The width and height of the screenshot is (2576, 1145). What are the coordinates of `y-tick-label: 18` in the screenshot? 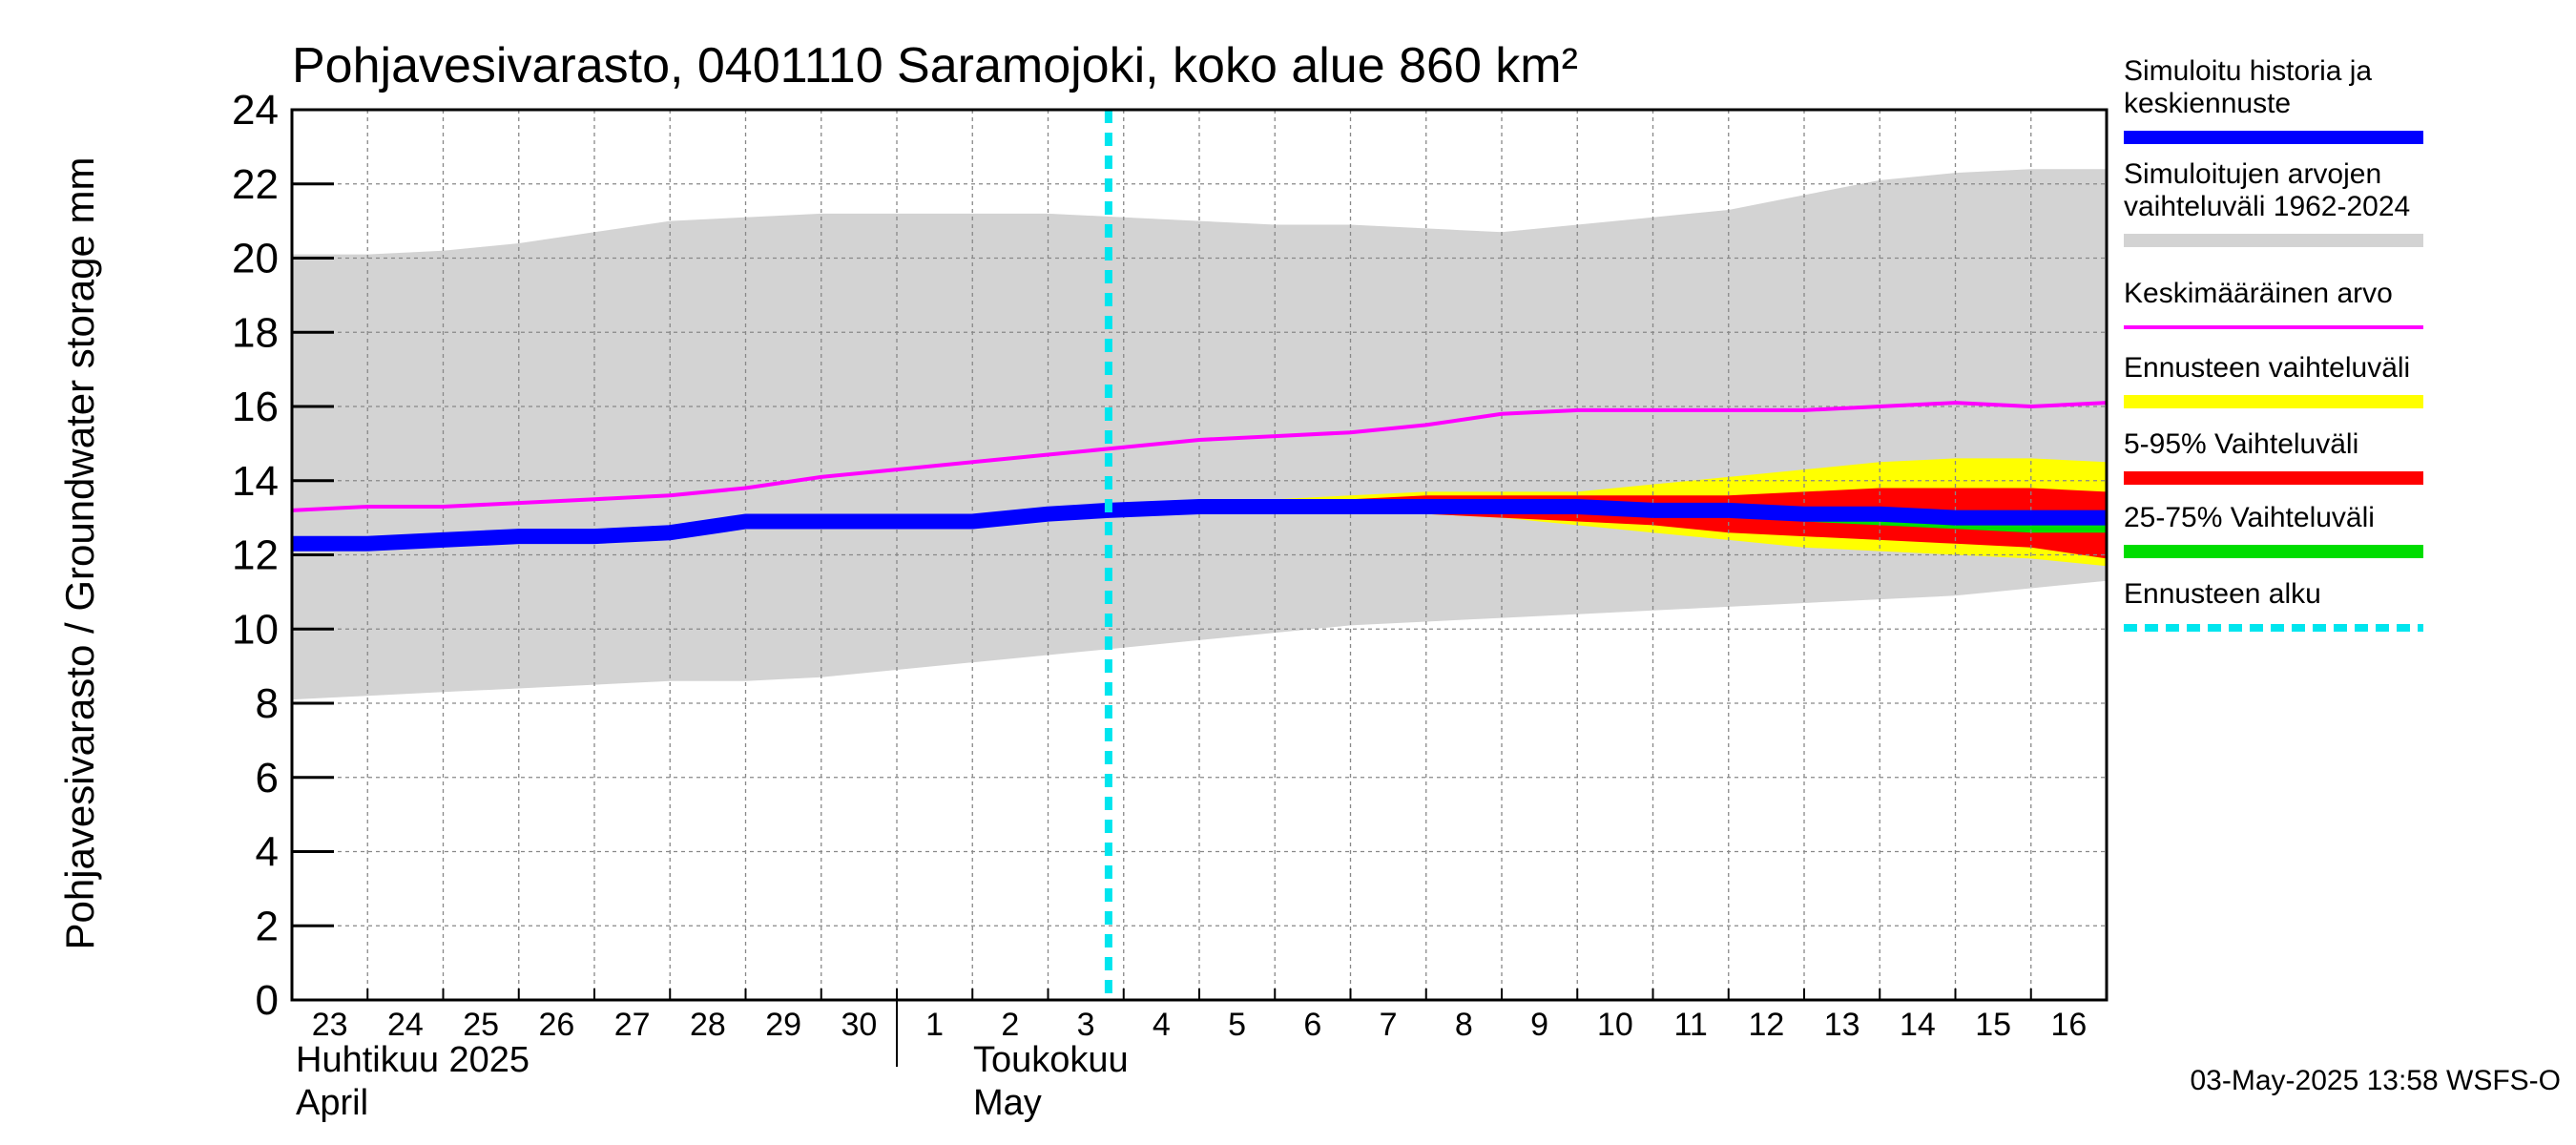 It's located at (255, 332).